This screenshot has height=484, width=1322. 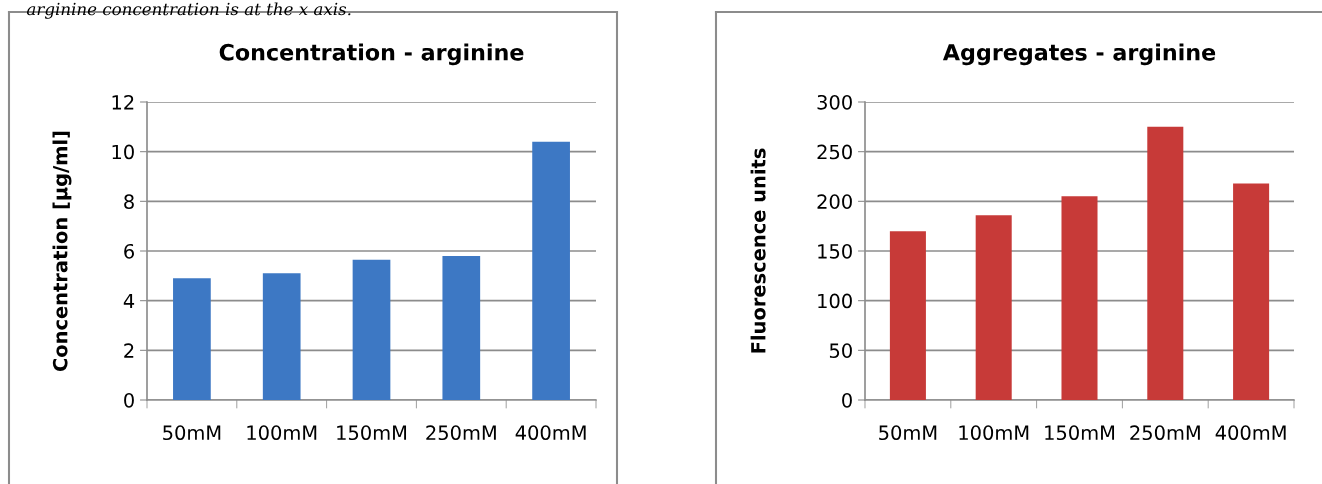 What do you see at coordinates (123, 102) in the screenshot?
I see `y-tick-label: 12` at bounding box center [123, 102].